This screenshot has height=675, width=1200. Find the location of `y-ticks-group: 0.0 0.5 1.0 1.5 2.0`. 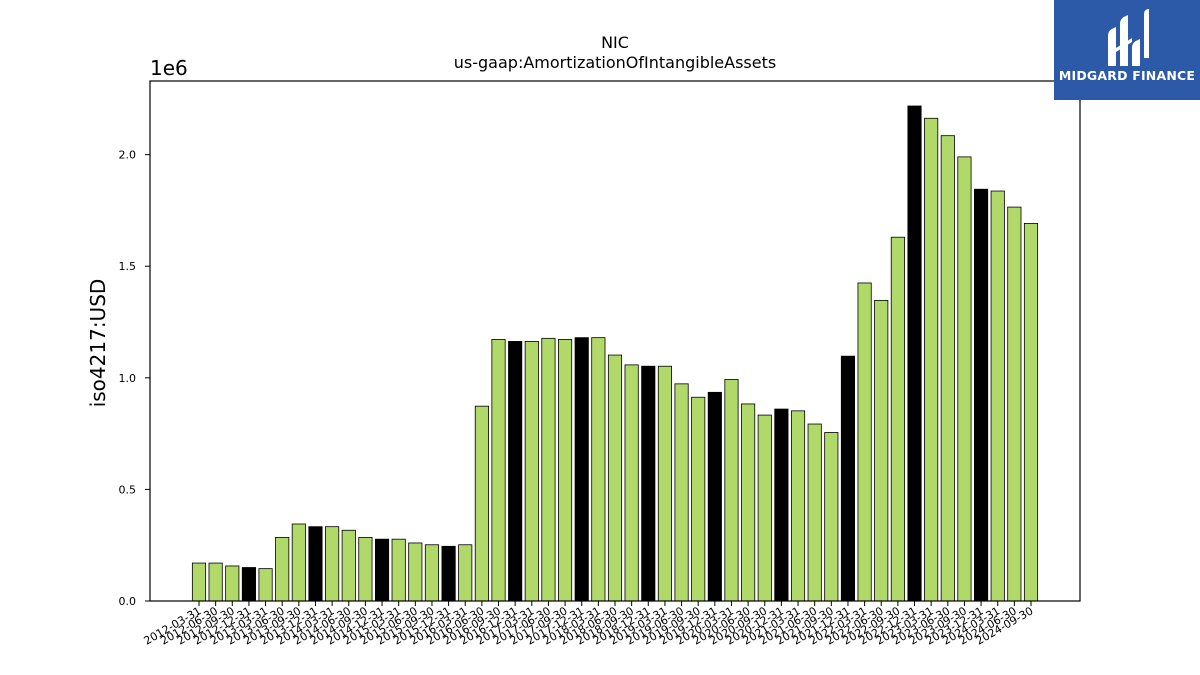

y-ticks-group: 0.0 0.5 1.0 1.5 2.0 is located at coordinates (134, 378).